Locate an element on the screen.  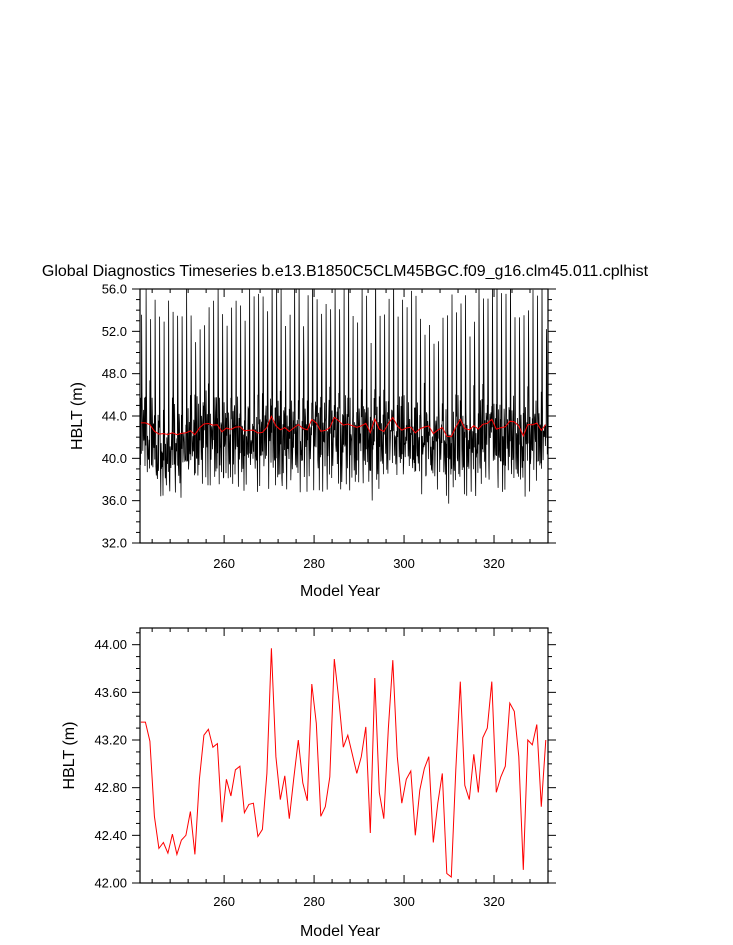
y-tick-label: 36.0 is located at coordinates (114, 500).